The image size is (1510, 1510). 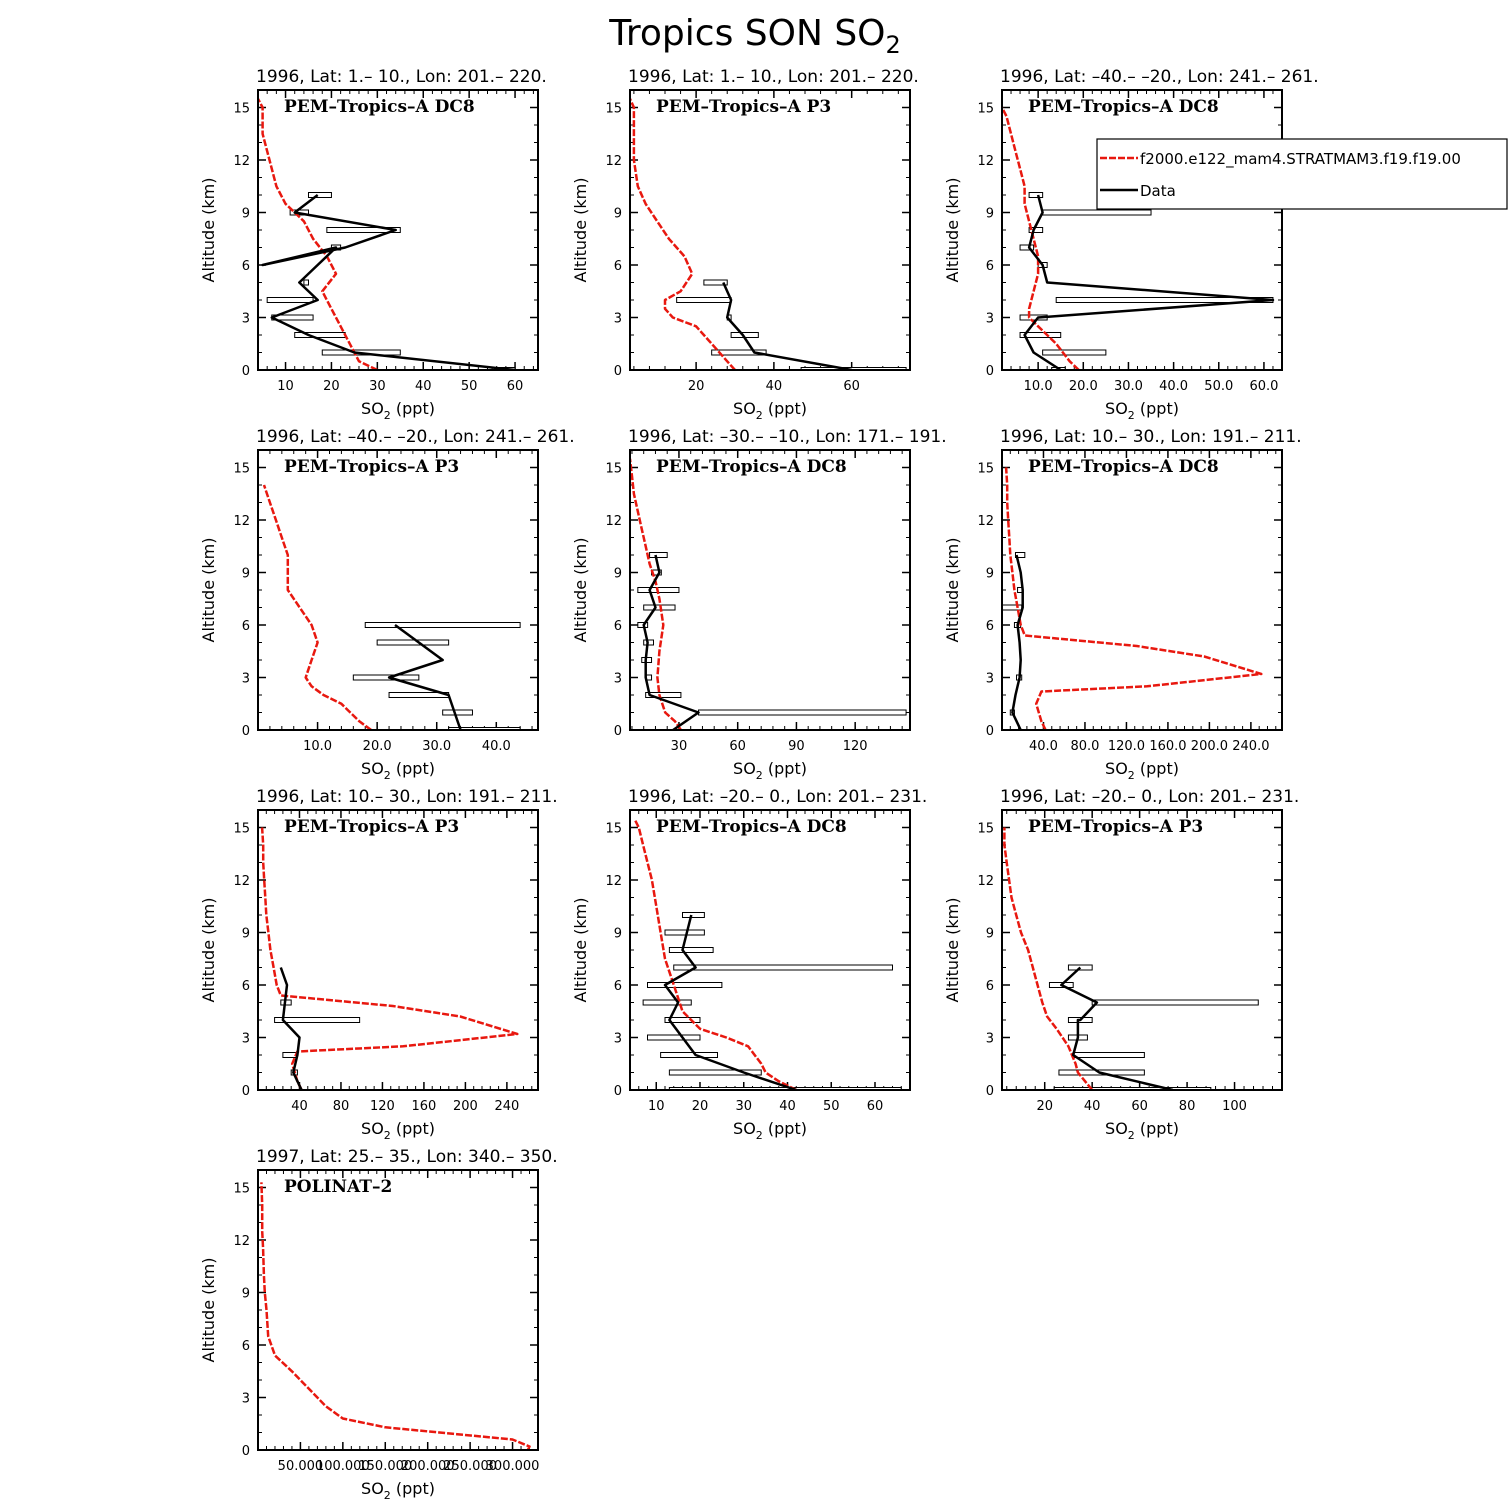 I want to click on x-tick-label: 100.000, so click(x=343, y=1466).